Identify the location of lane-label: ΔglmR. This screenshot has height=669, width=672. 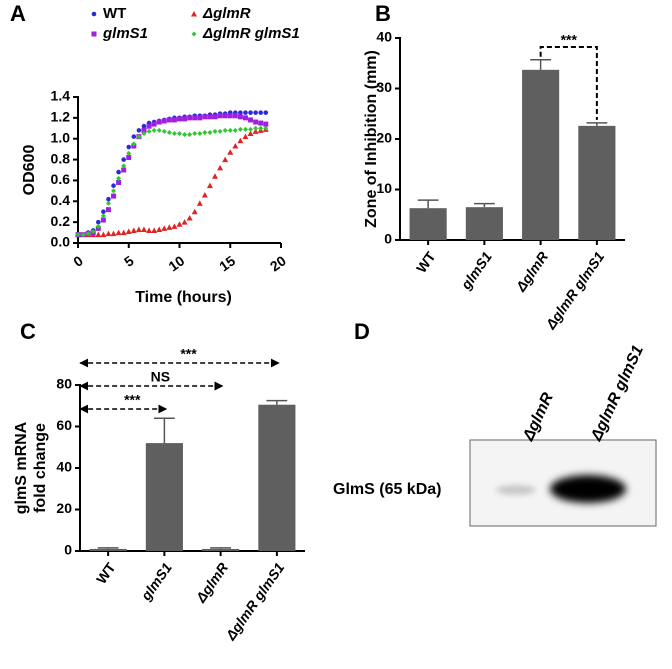
(538, 417).